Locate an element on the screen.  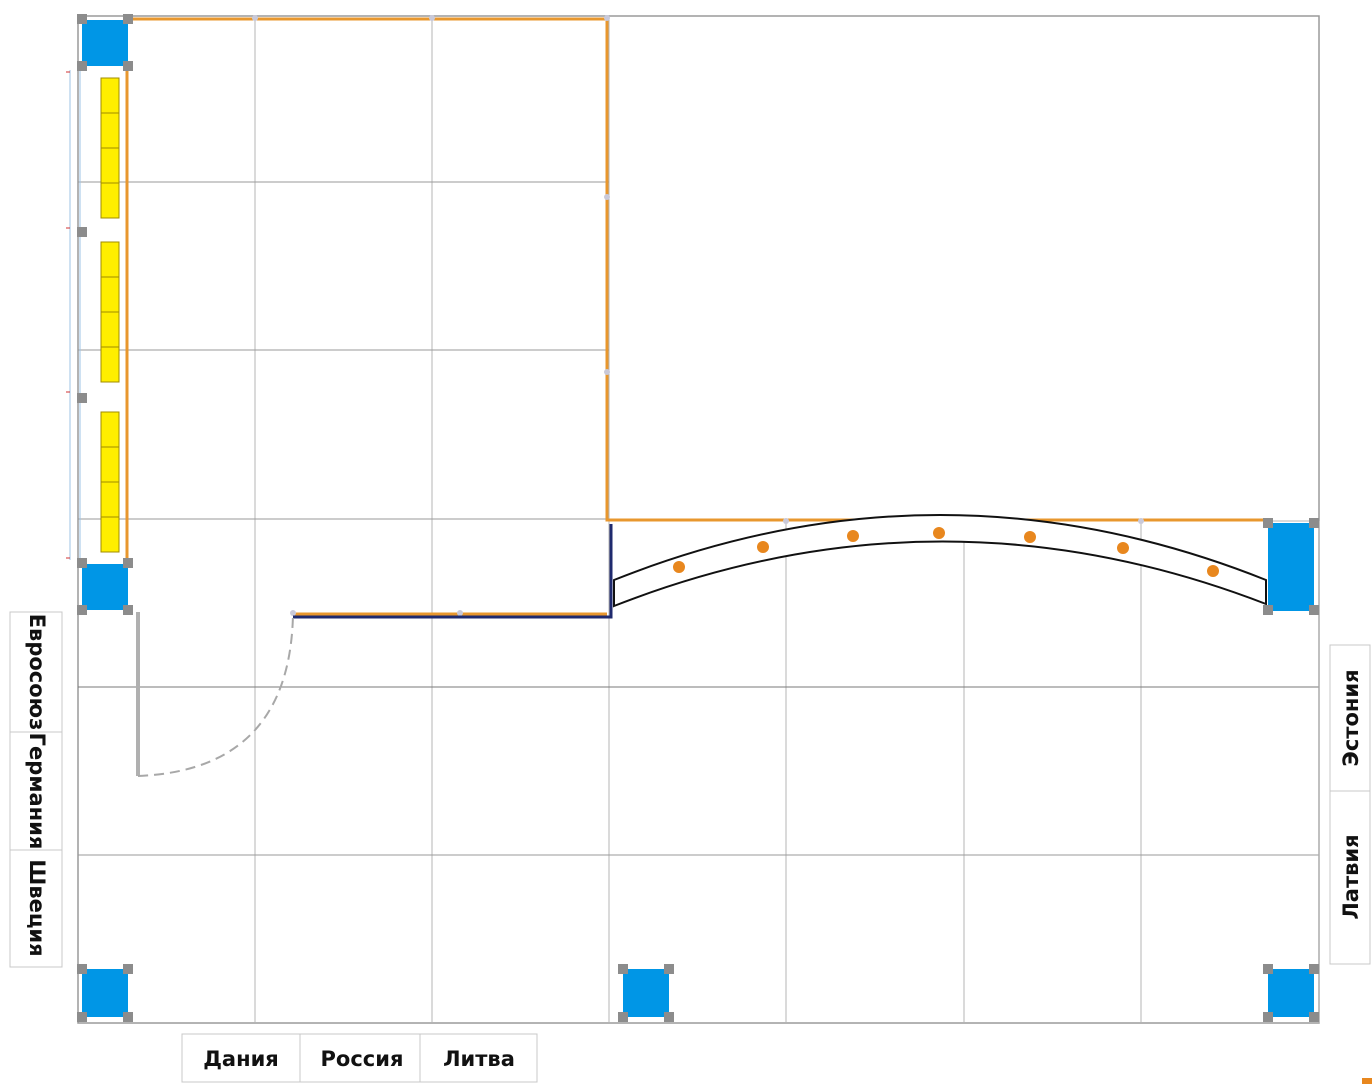
curved-counter is located at coordinates (940, 561).